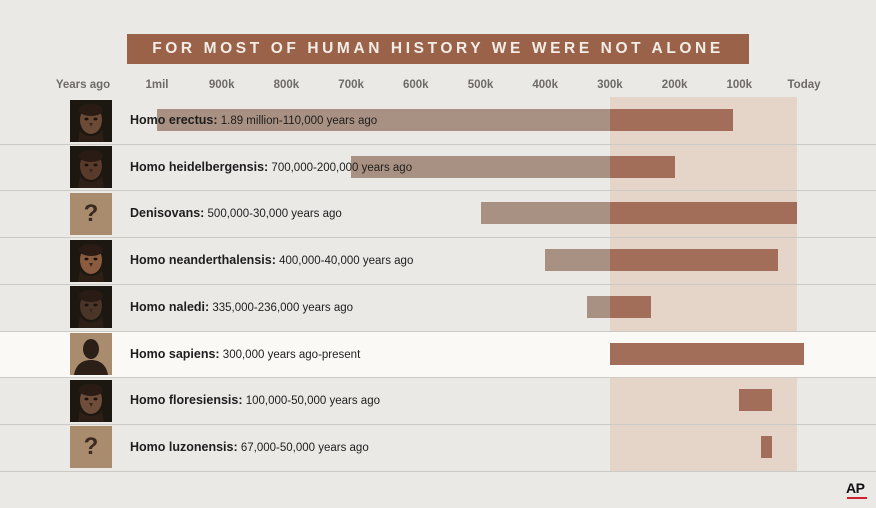 The height and width of the screenshot is (508, 876). I want to click on tick-label-400k: 400k, so click(545, 85).